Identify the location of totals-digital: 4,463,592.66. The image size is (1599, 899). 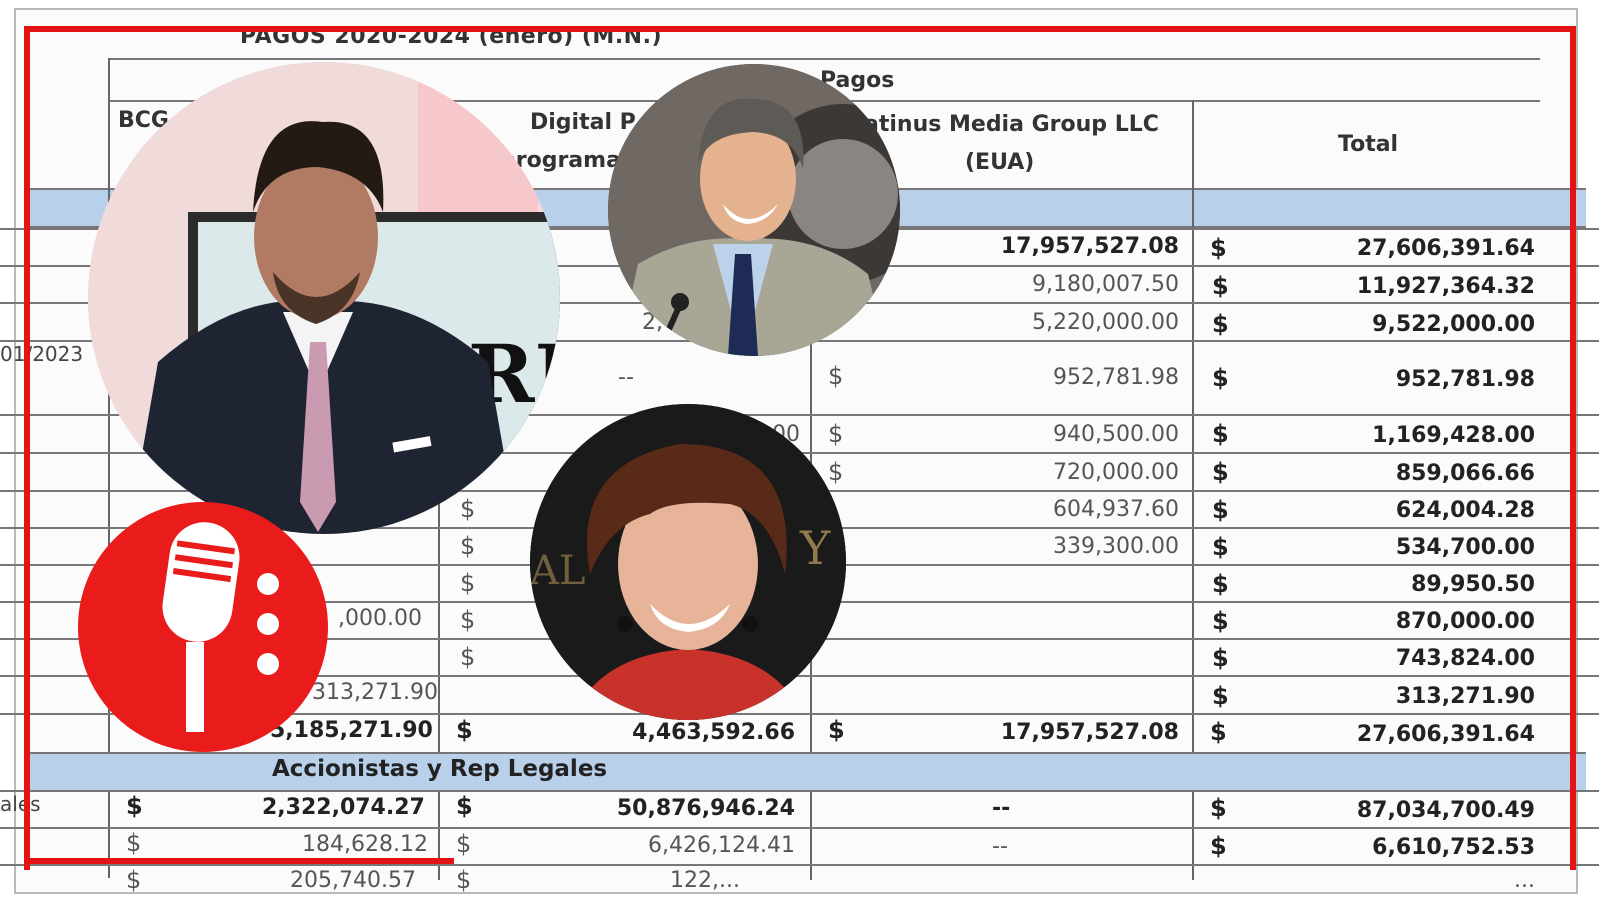
(713, 732).